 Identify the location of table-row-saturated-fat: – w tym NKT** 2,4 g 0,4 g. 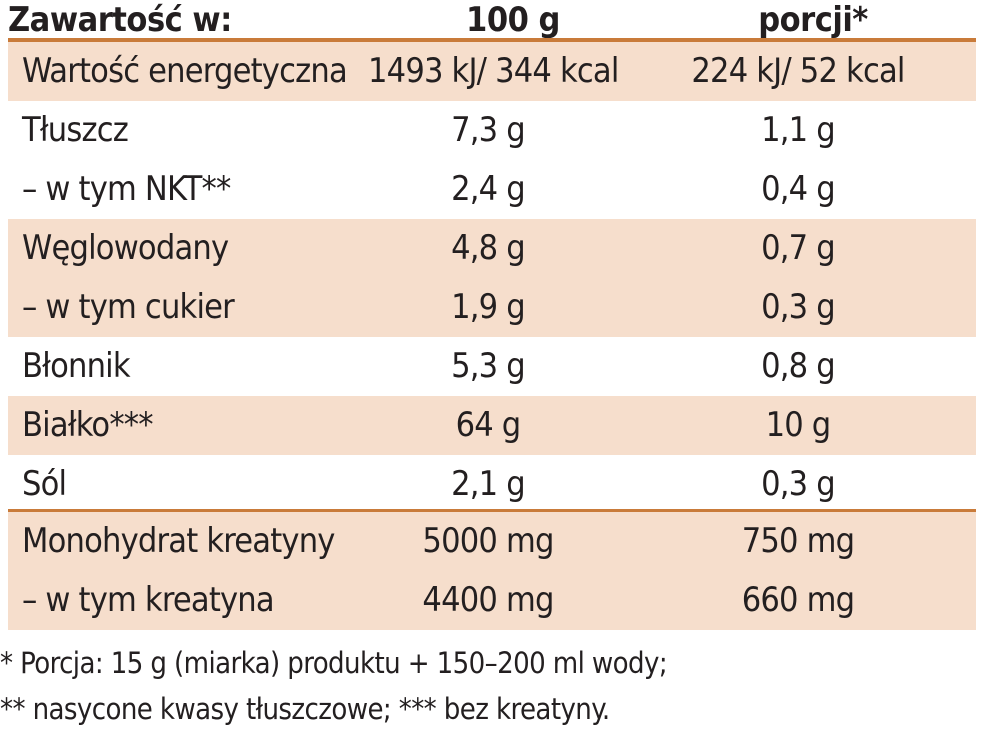
(492, 189).